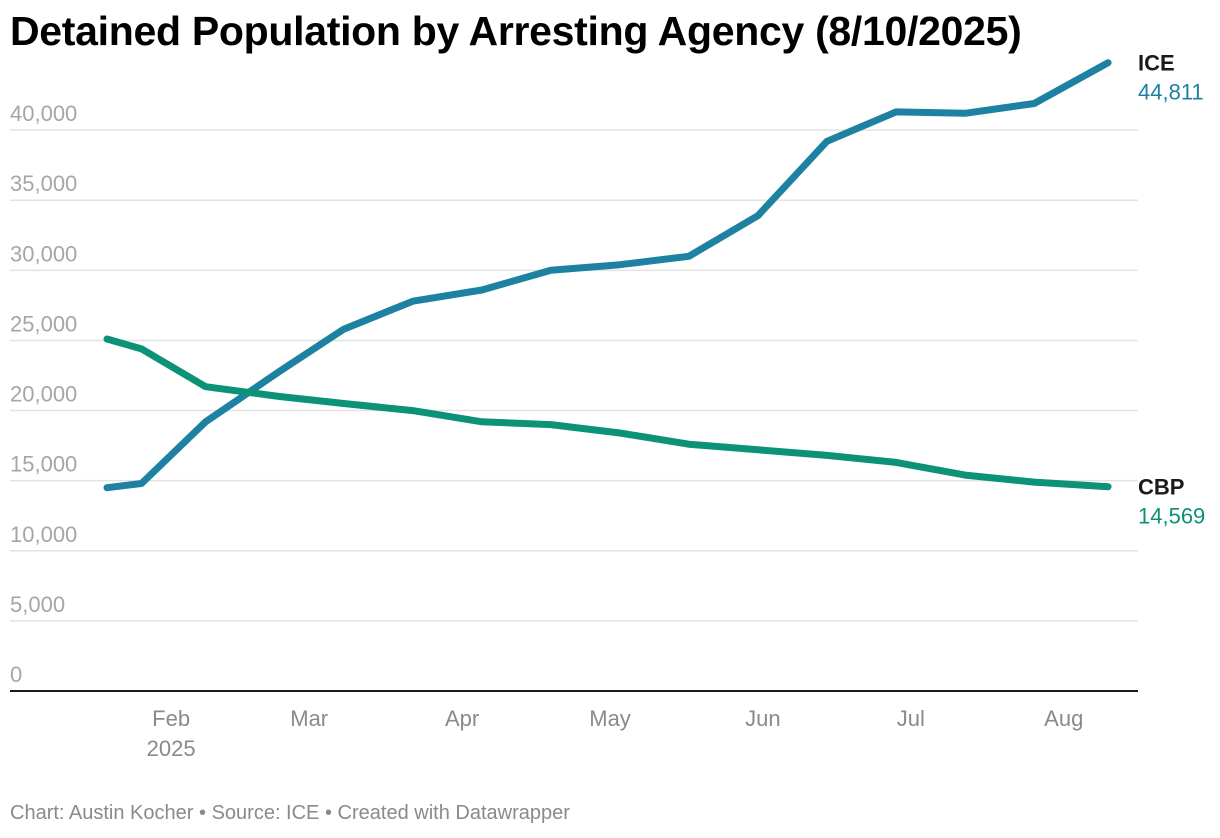  Describe the element at coordinates (1171, 516) in the screenshot. I see `series-value-cbp: 14,569` at that location.